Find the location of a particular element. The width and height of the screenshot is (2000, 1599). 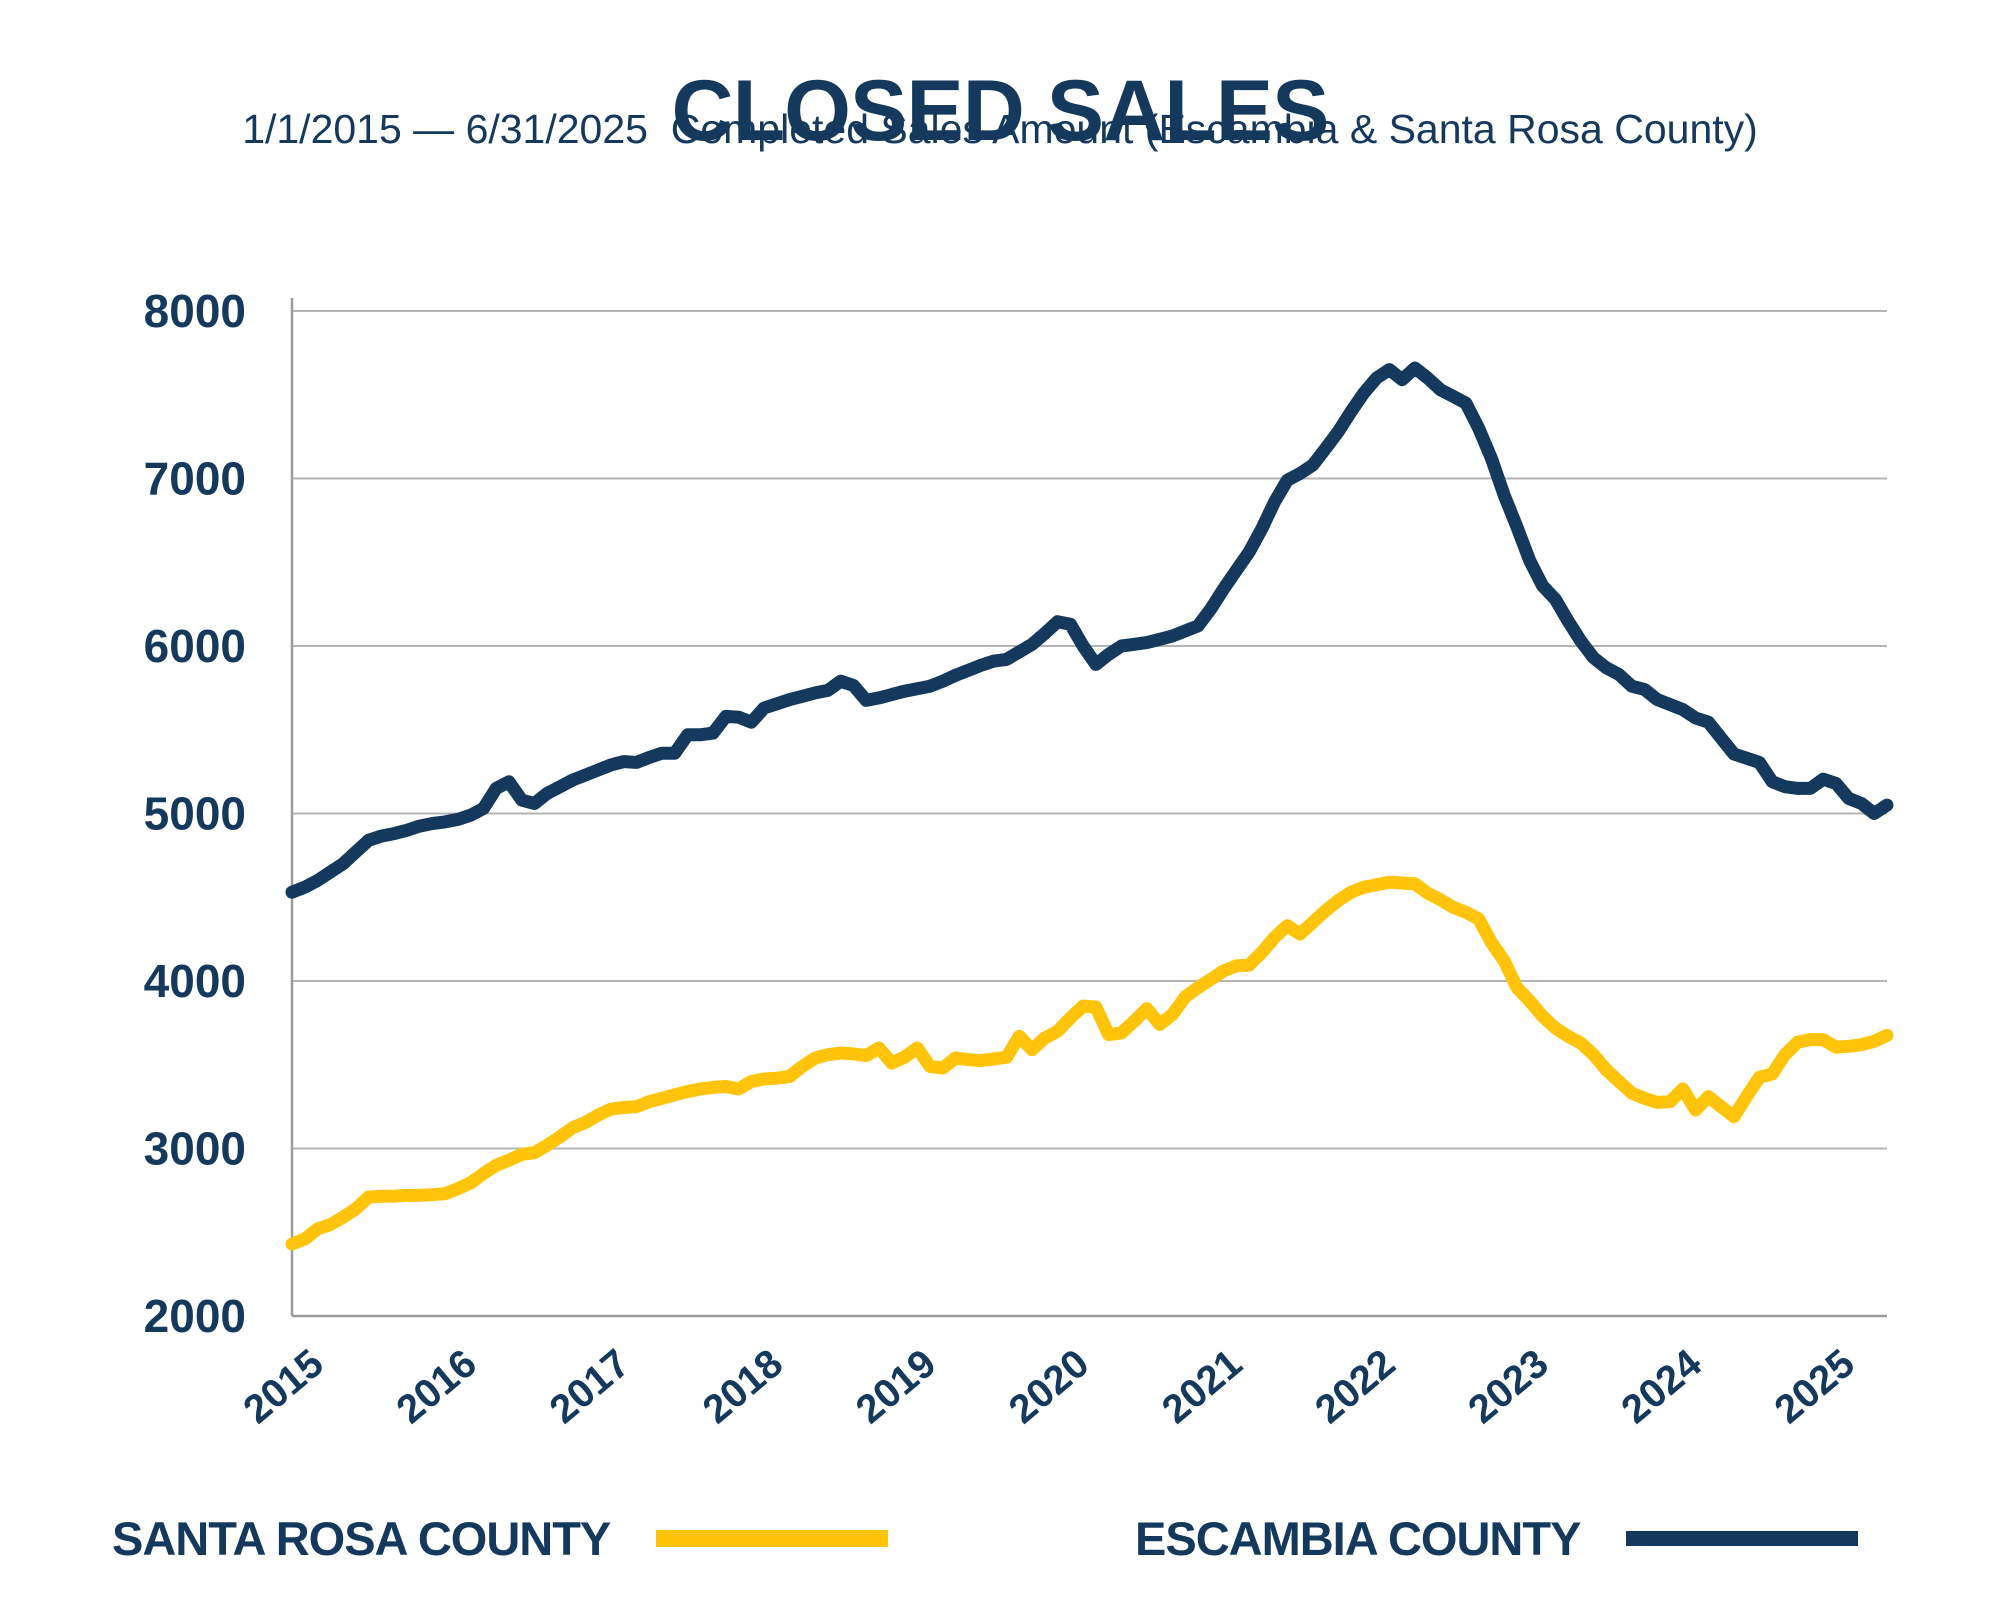

legend-label-escambia-county: ESCAMBIA COUNTY is located at coordinates (1358, 1538).